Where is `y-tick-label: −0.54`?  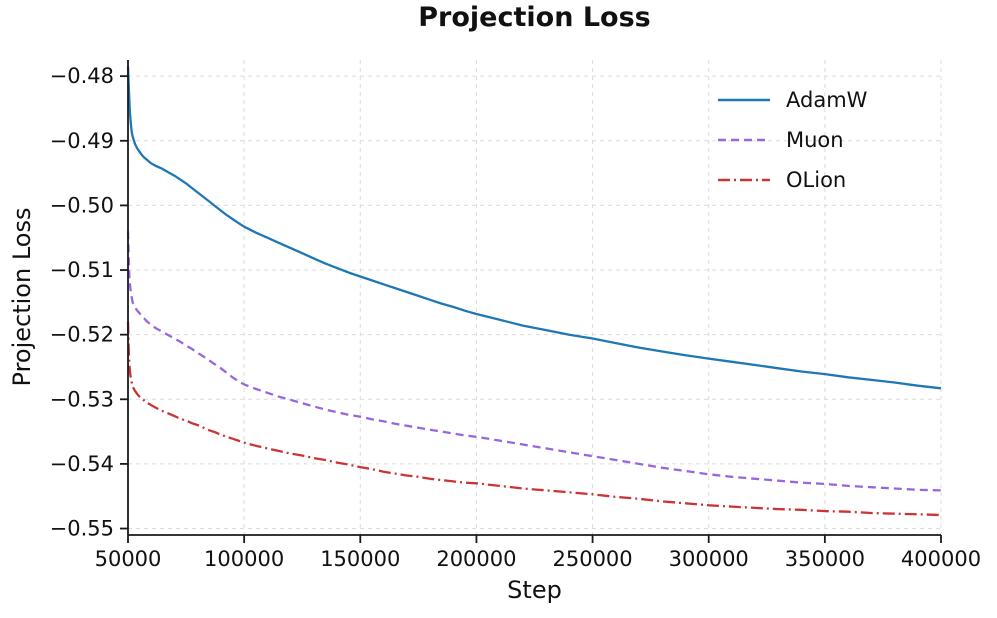
y-tick-label: −0.54 is located at coordinates (82, 464).